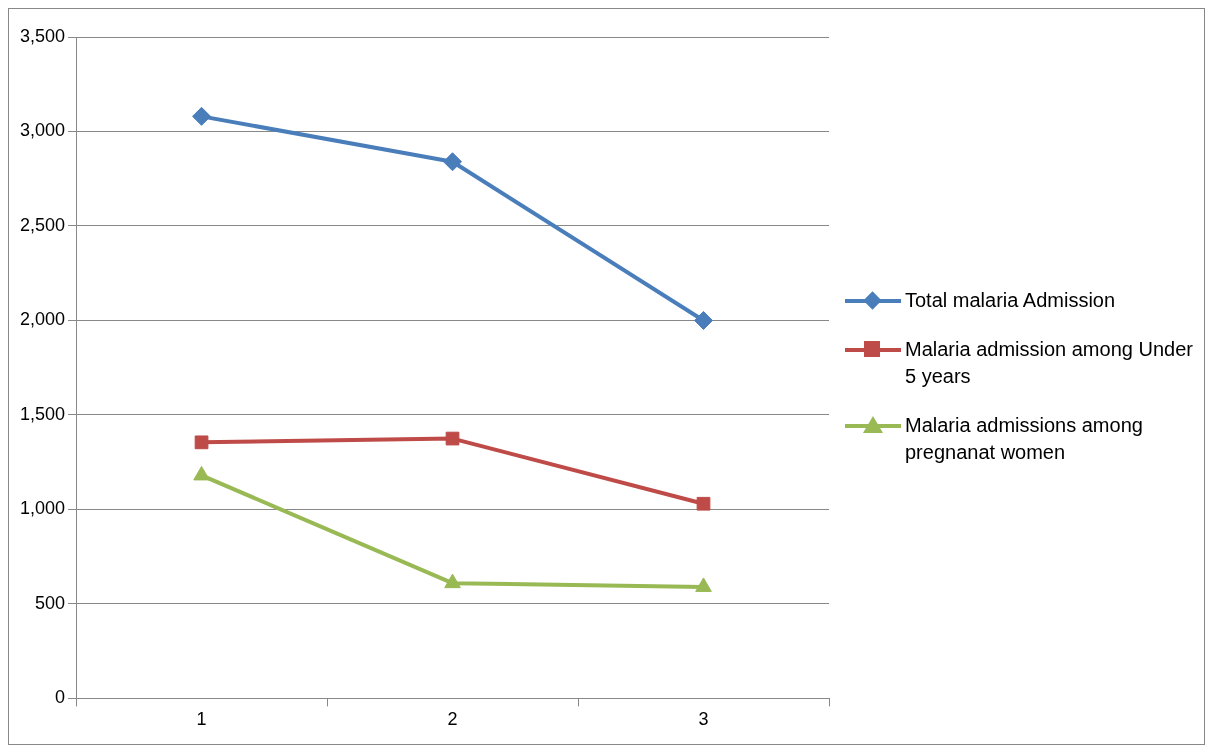 This screenshot has height=755, width=1215. I want to click on x-tick-label: 3, so click(703, 719).